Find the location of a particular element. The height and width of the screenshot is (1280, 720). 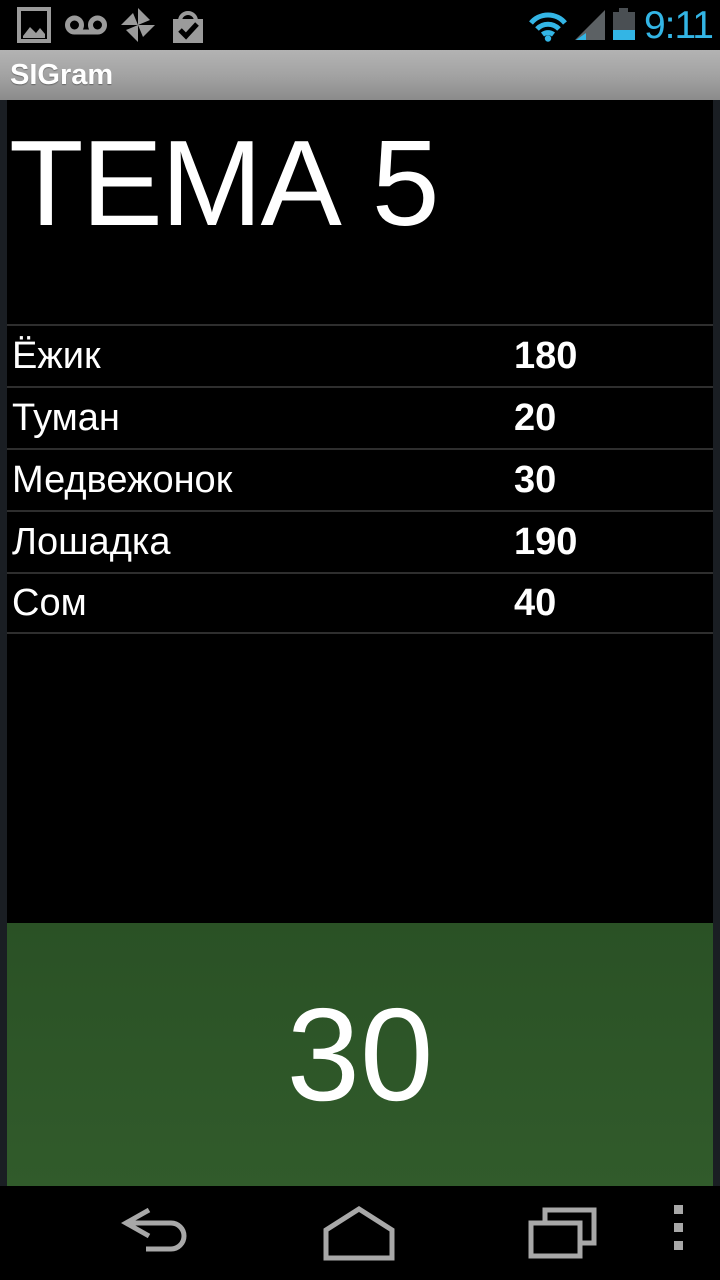

screenshot-icon is located at coordinates (34, 25).